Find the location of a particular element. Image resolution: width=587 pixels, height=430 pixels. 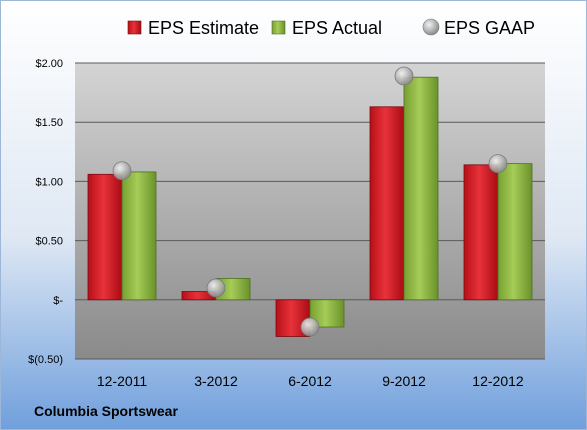

company-name: Columbia Sportswear is located at coordinates (106, 411).